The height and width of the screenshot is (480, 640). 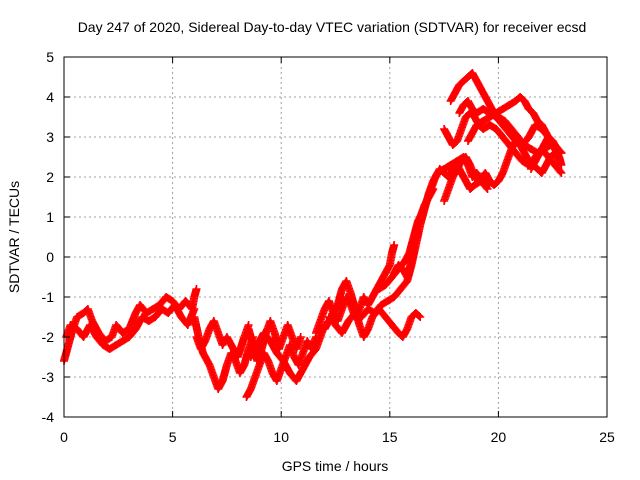 What do you see at coordinates (390, 437) in the screenshot?
I see `x-tick-label: 15` at bounding box center [390, 437].